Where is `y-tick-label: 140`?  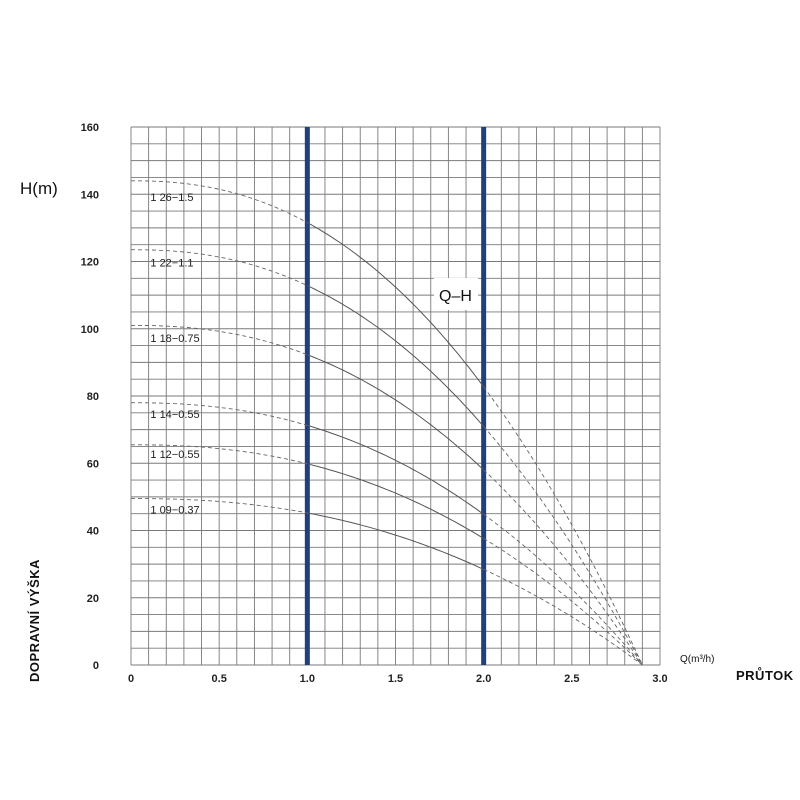 y-tick-label: 140 is located at coordinates (90, 195).